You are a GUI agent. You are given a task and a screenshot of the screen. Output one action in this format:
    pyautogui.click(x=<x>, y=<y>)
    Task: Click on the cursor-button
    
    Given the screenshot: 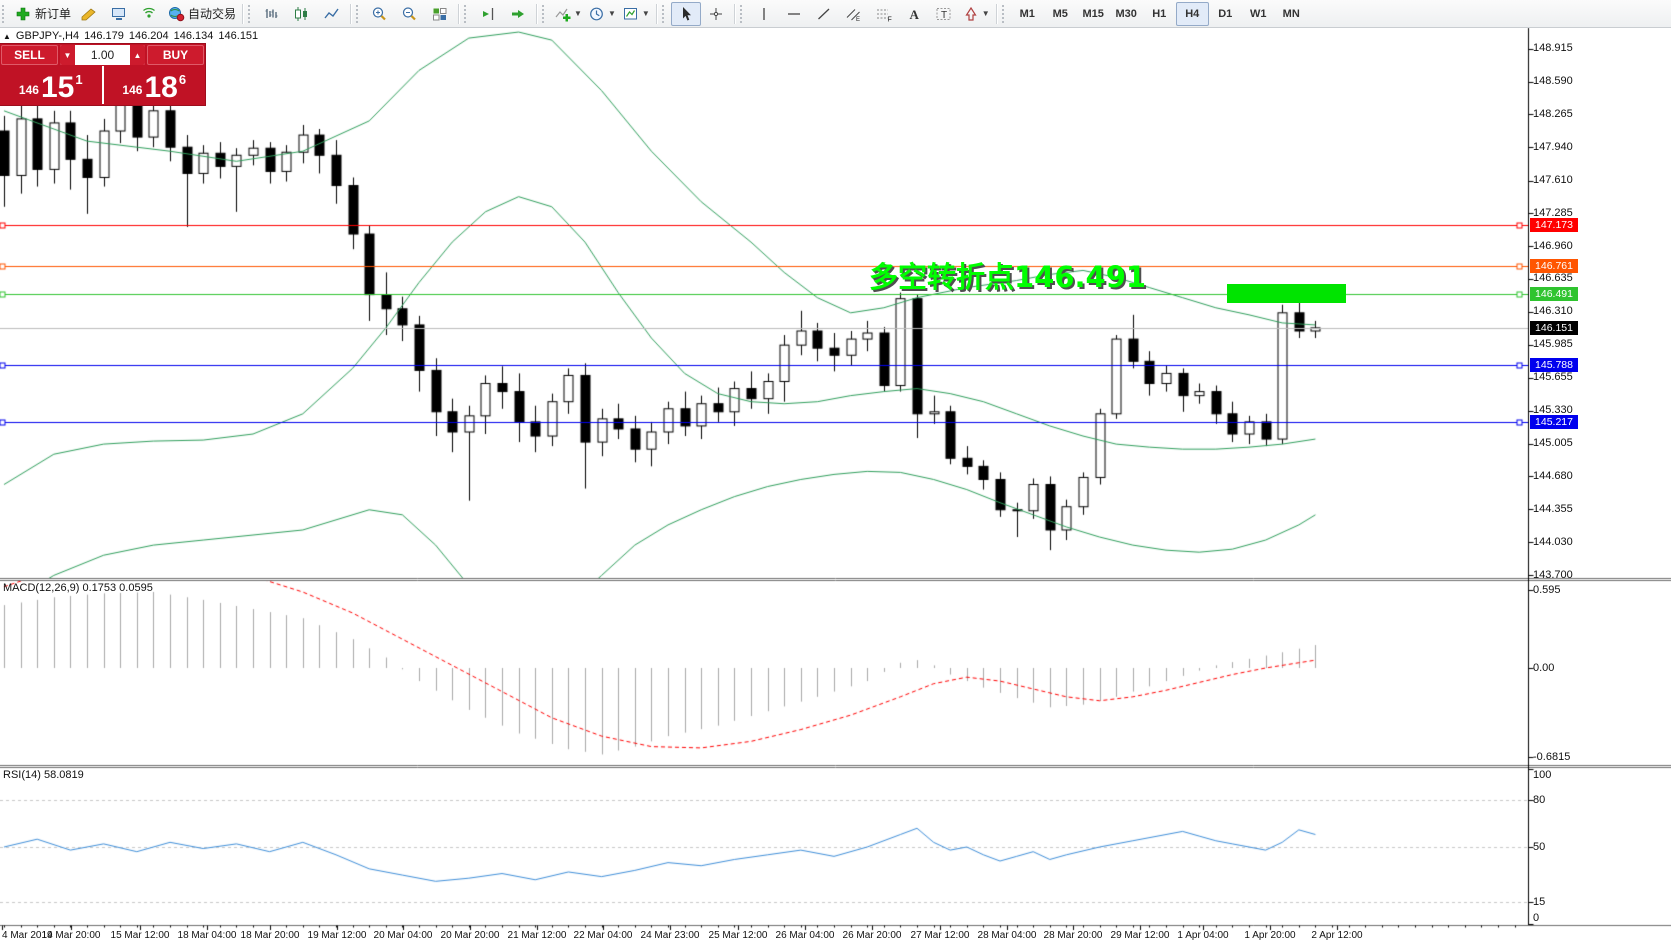 What is the action you would take?
    pyautogui.click(x=685, y=13)
    